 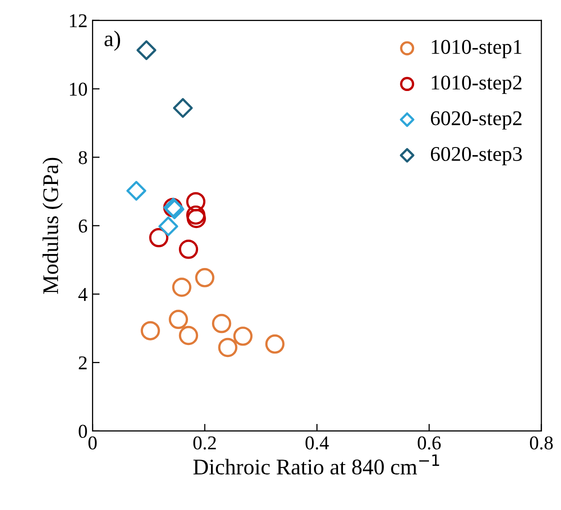 What do you see at coordinates (476, 156) in the screenshot?
I see `legend-label: 6020-step3` at bounding box center [476, 156].